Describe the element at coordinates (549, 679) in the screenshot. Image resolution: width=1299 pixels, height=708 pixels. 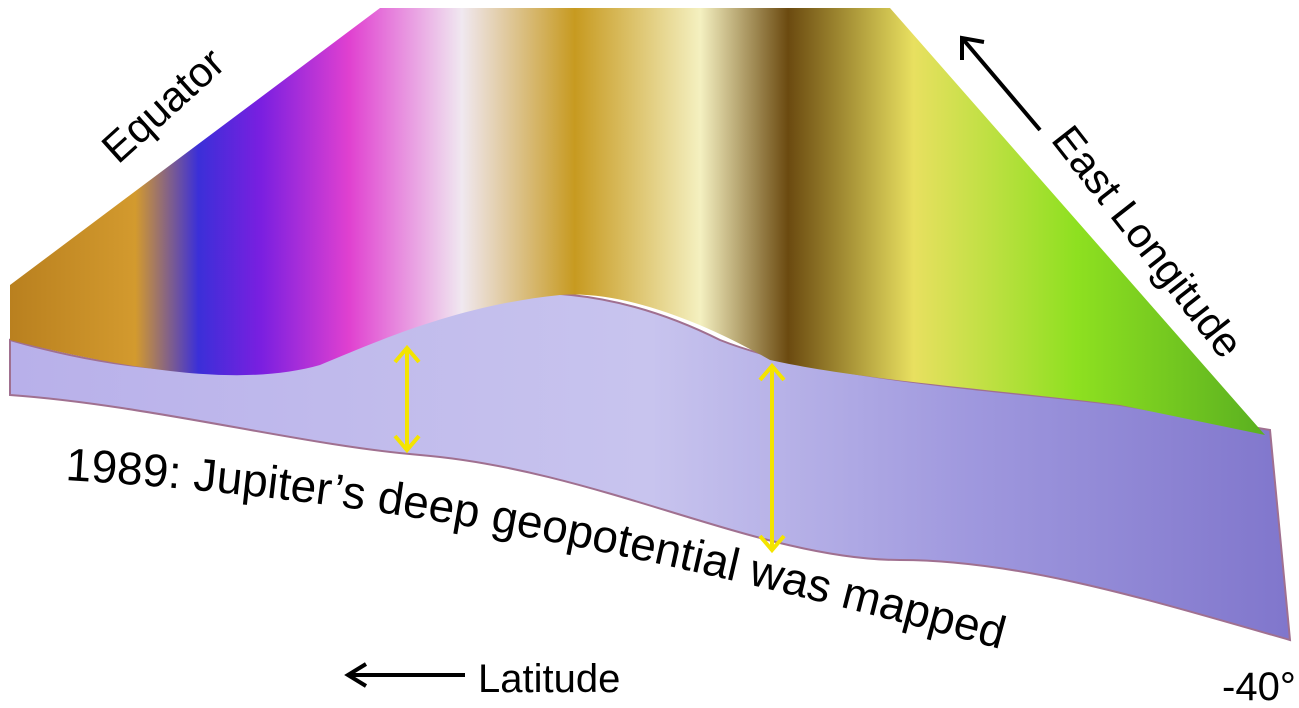
I see `latitude-label: Latitude` at that location.